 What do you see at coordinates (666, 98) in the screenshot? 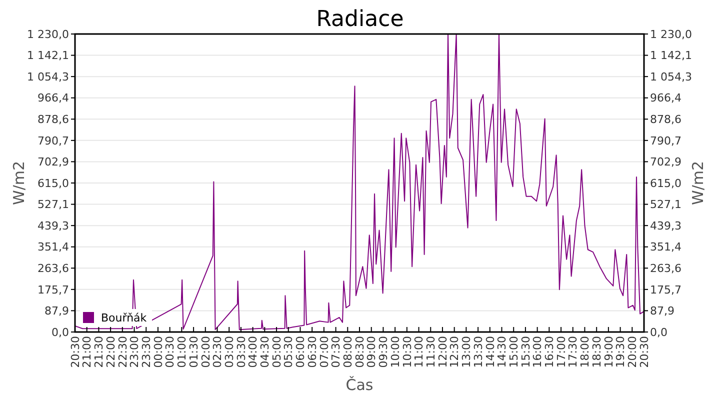
I see `y2-tick-label: 966,4` at bounding box center [666, 98].